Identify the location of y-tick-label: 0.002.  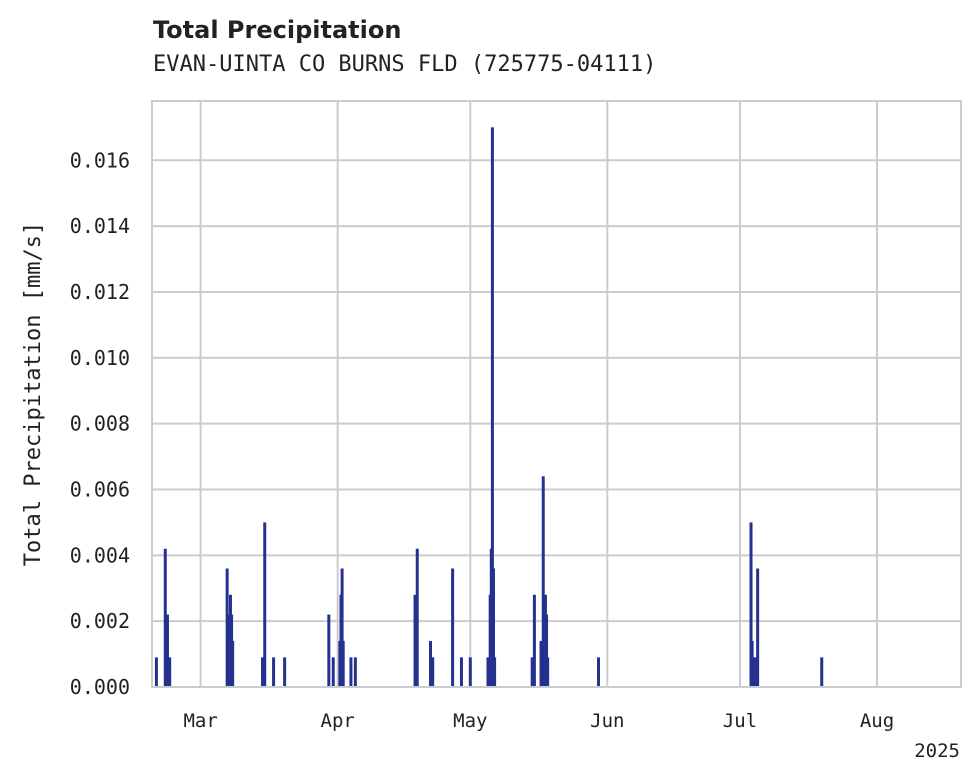
(100, 621).